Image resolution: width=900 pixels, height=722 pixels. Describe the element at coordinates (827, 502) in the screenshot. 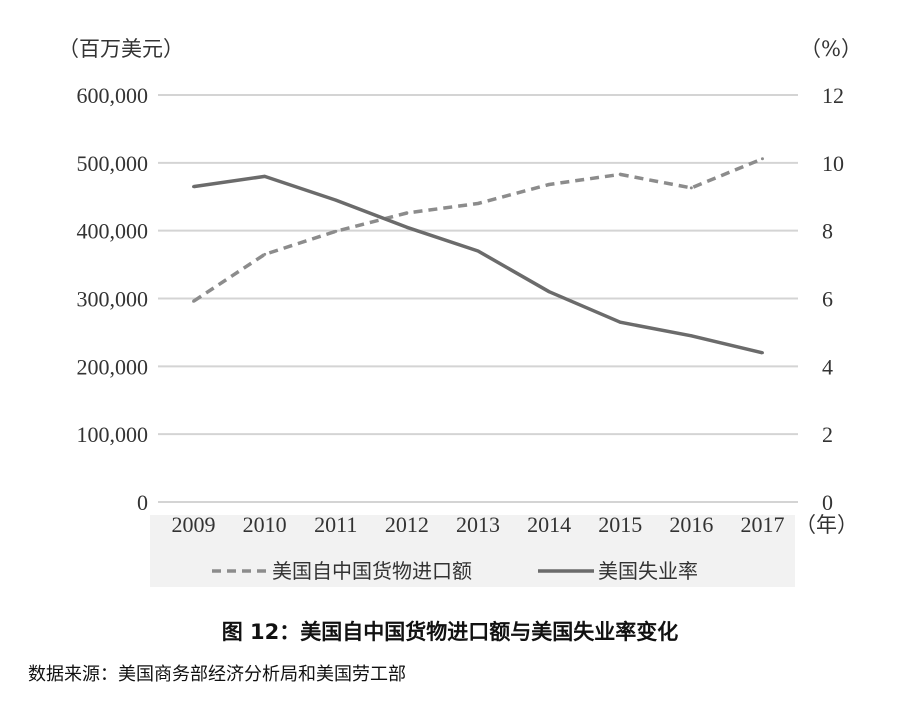

I see `right-tick-label: 0` at that location.